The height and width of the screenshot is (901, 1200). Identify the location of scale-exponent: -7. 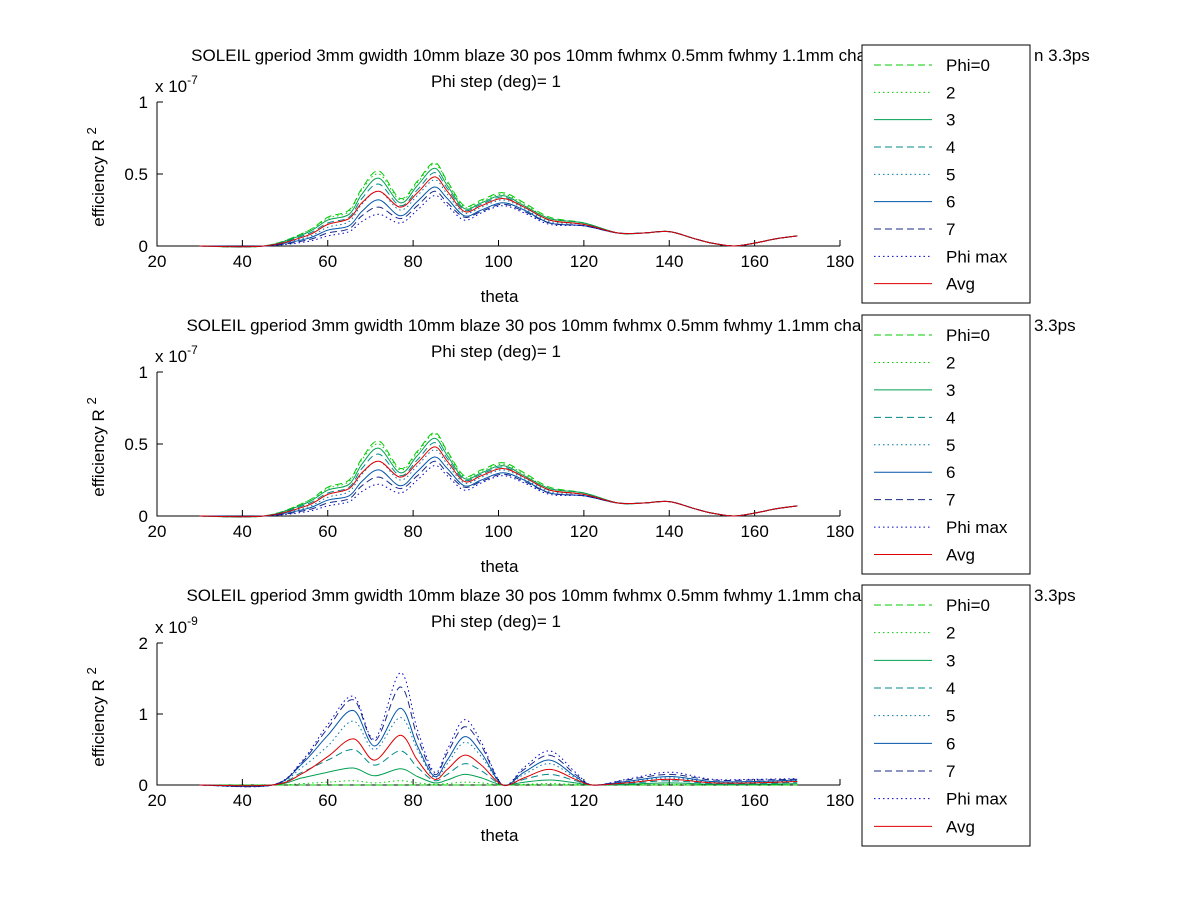
(192, 80).